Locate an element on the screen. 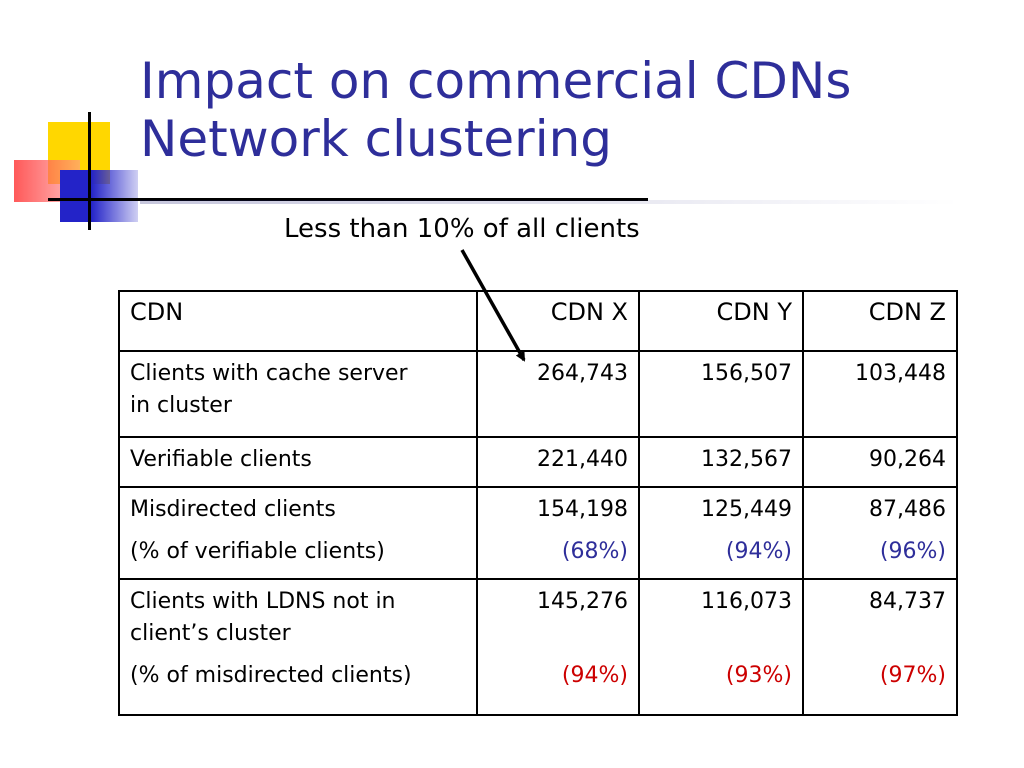 This screenshot has width=1024, height=768. value: 264,743 is located at coordinates (582, 373).